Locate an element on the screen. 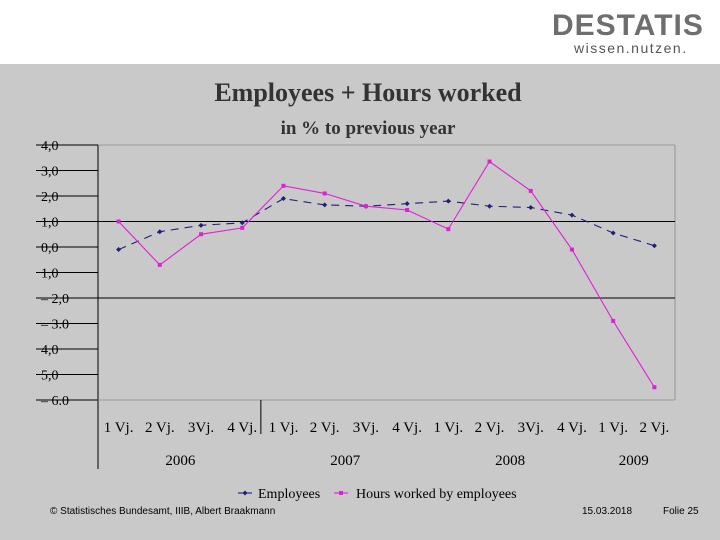 The width and height of the screenshot is (720, 540). year-label: 2007 is located at coordinates (345, 461).